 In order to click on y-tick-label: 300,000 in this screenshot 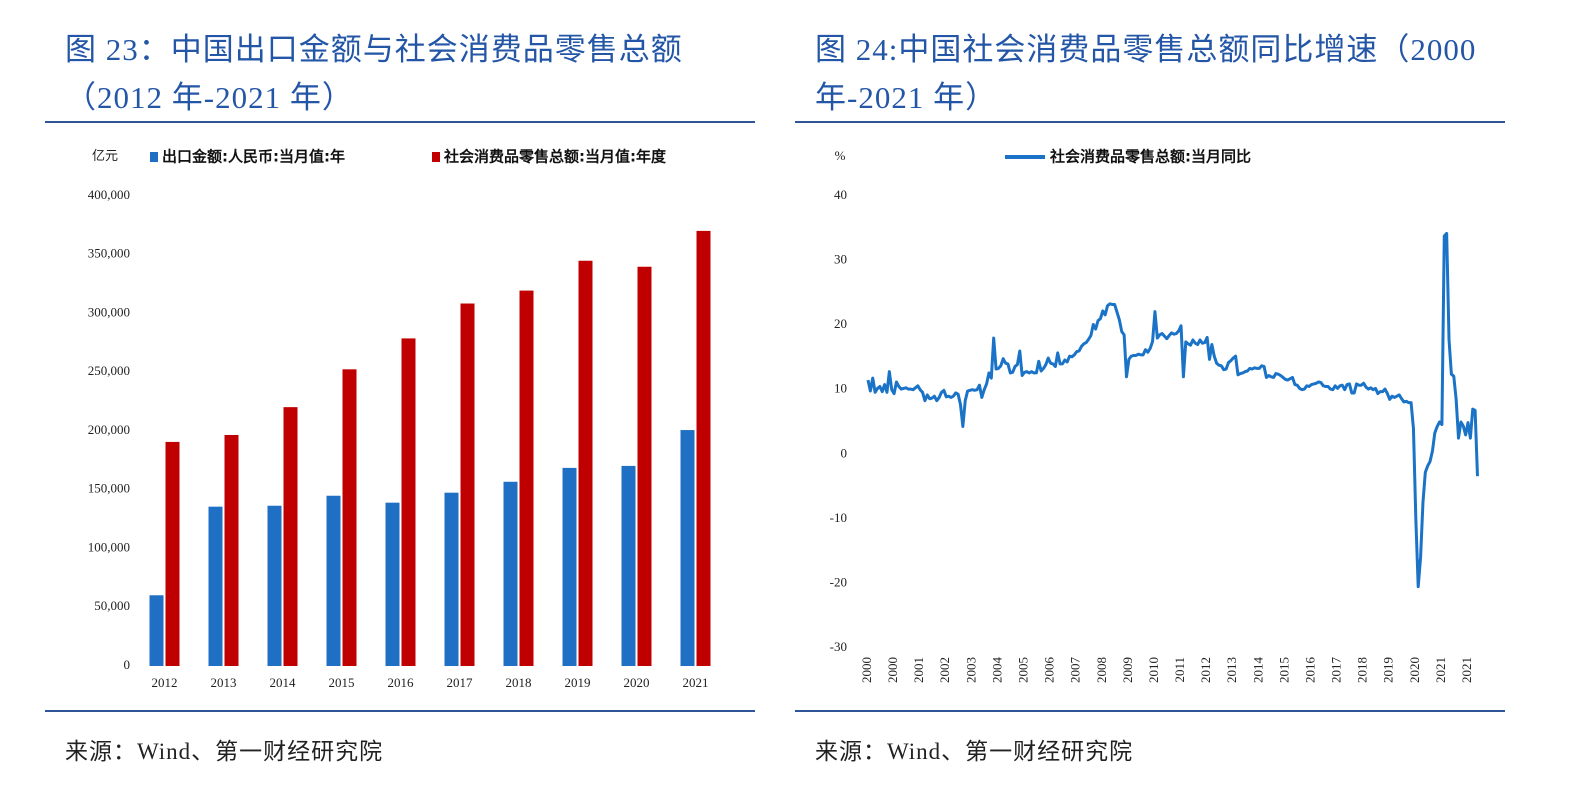, I will do `click(109, 311)`.